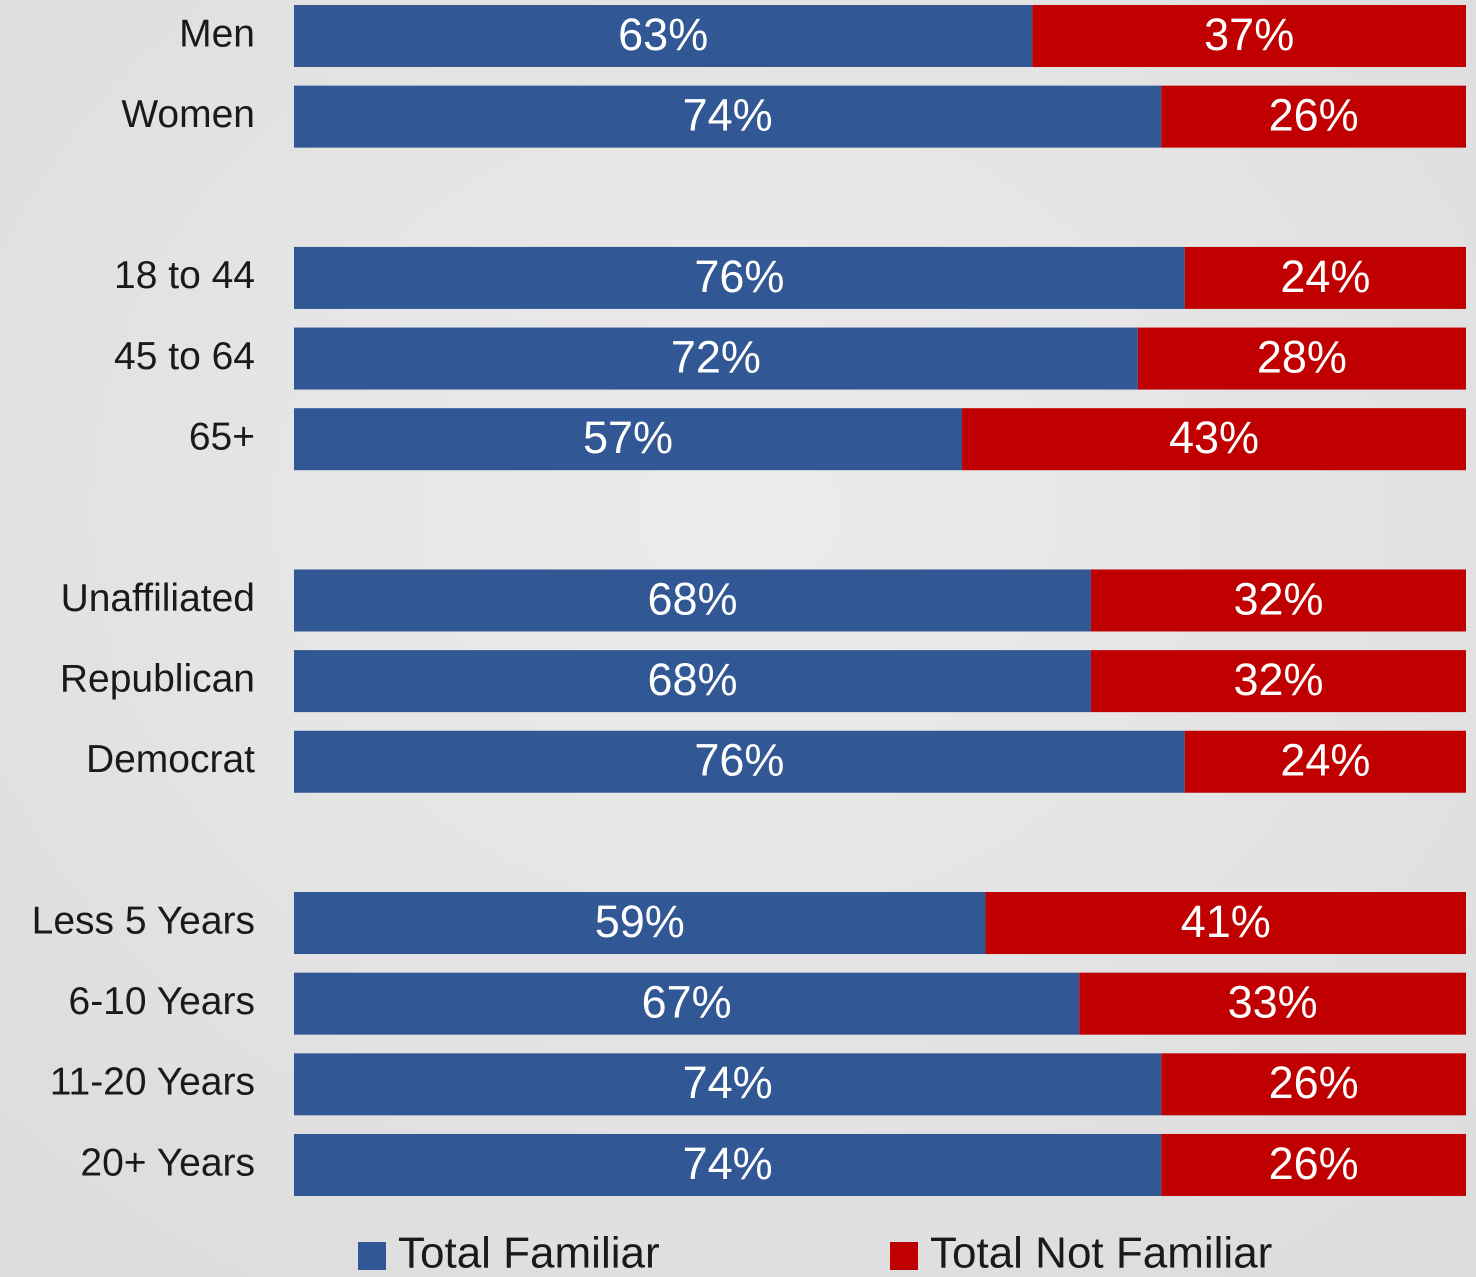  I want to click on value-label: 33%, so click(1273, 1002).